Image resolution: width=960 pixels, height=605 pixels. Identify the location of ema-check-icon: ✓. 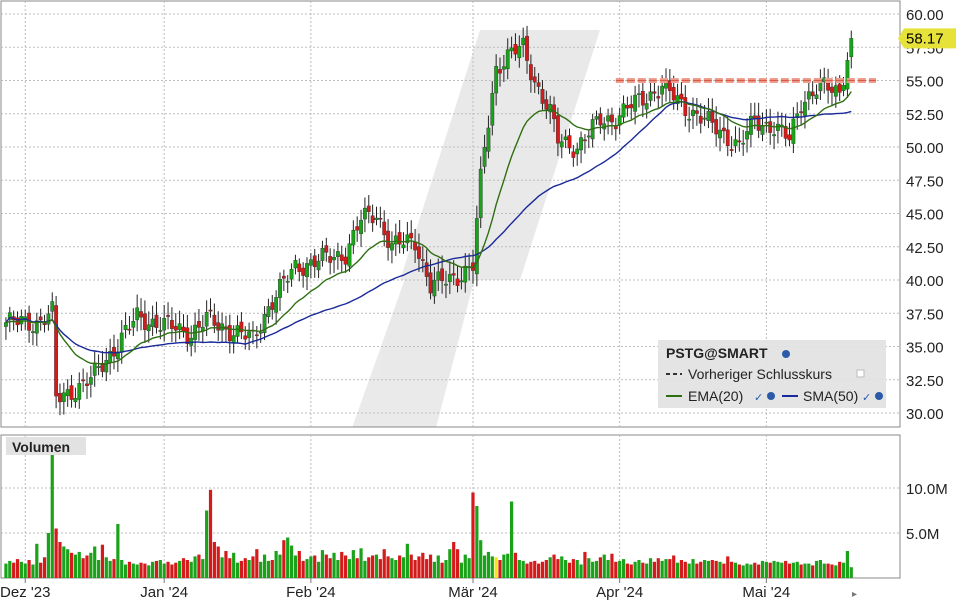
(758, 398).